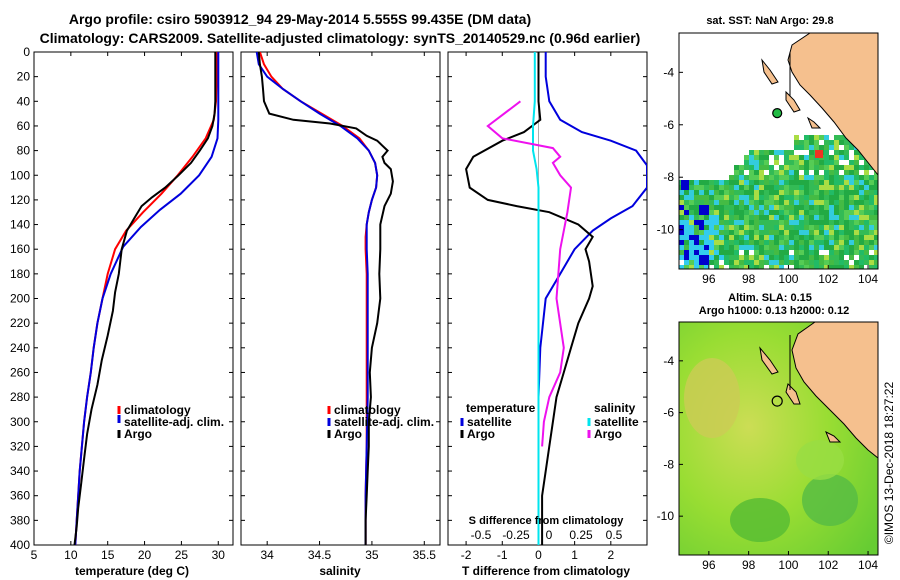  Describe the element at coordinates (24, 126) in the screenshot. I see `y-tick-label: 60` at that location.